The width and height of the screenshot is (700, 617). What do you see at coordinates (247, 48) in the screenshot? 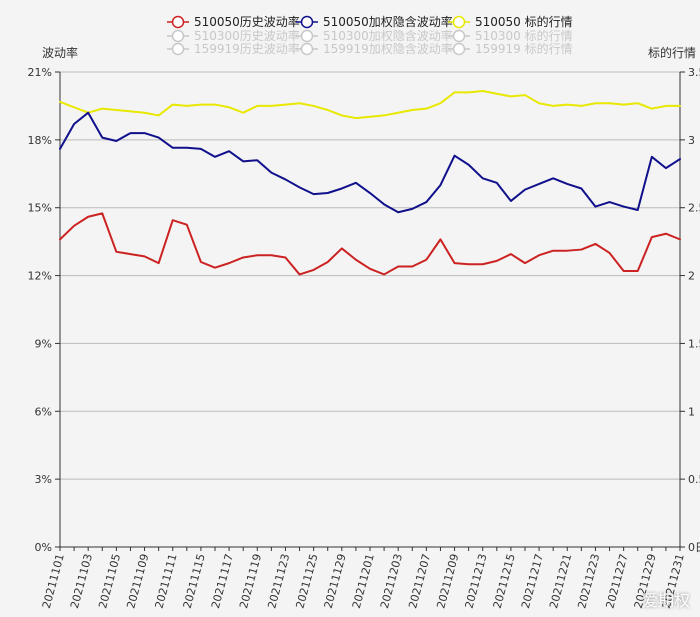
I see `legend-label: 159919历史波动率` at bounding box center [247, 48].